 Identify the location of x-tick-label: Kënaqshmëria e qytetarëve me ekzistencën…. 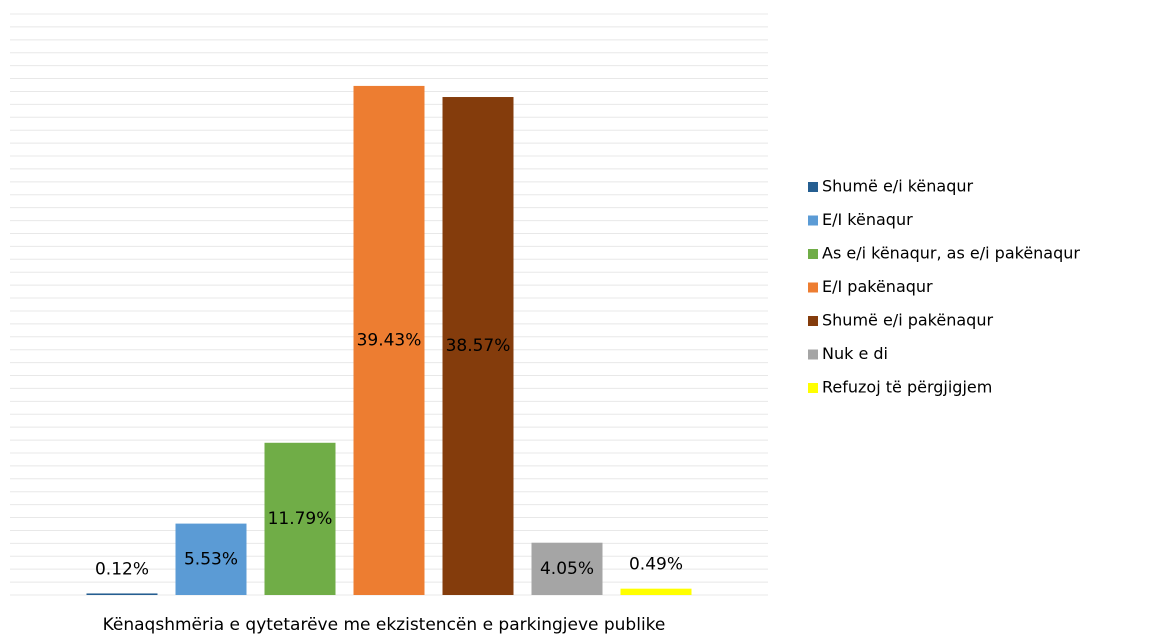
(384, 625).